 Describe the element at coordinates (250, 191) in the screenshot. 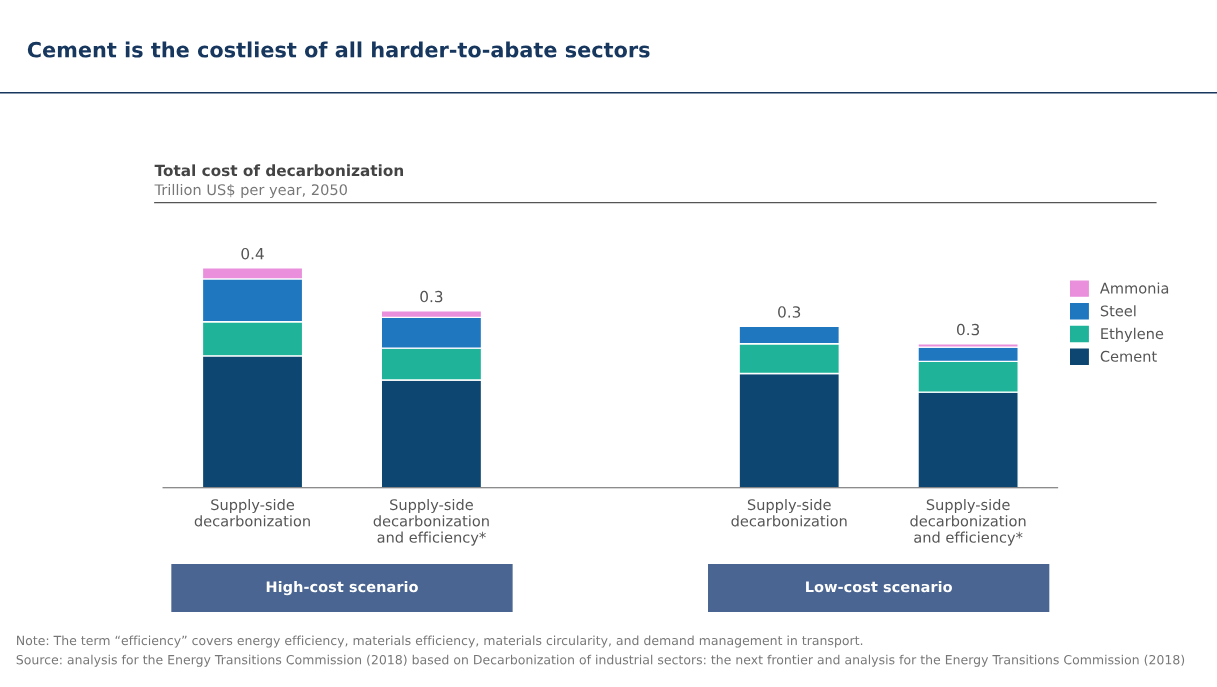

I see `y-axis-title: Trillion US$ per year, 2050` at that location.